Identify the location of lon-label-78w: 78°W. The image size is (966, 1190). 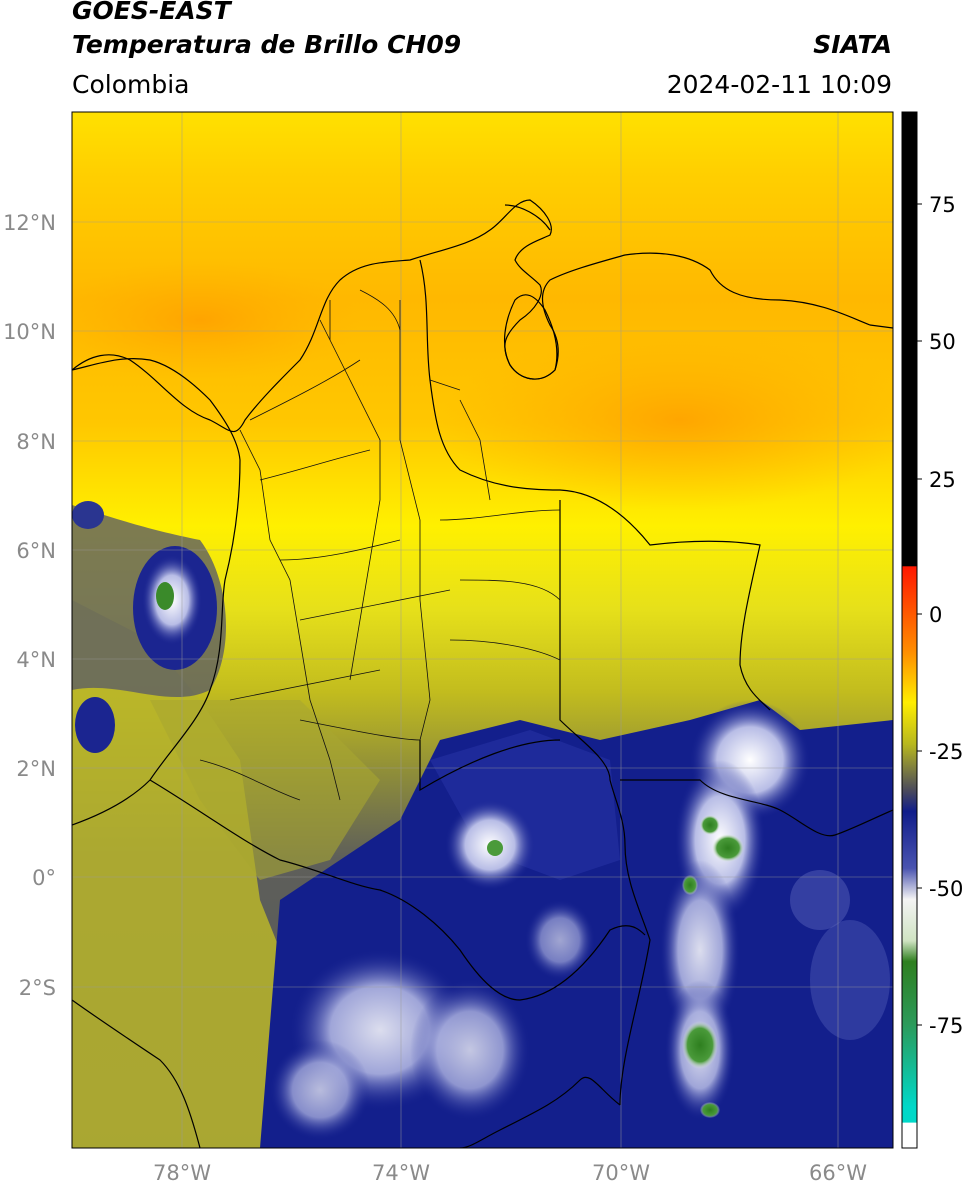
(182, 1173).